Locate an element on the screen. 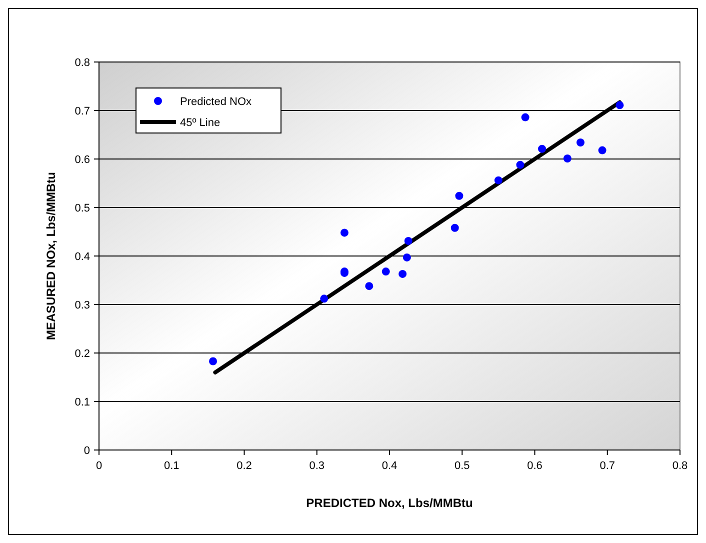 The width and height of the screenshot is (706, 543). y-tick-label: 0.7 is located at coordinates (82, 112).